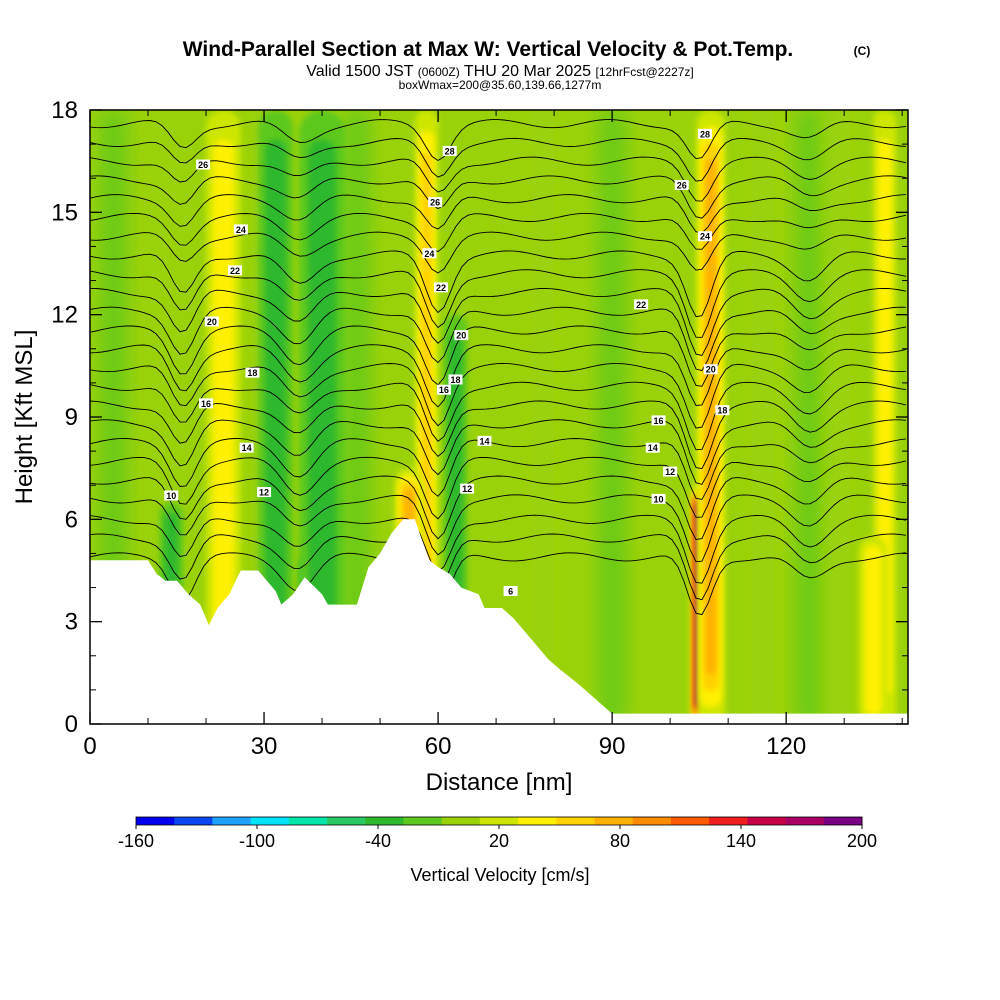 This screenshot has height=1000, width=1000. I want to click on theta-label: 14, so click(246, 447).